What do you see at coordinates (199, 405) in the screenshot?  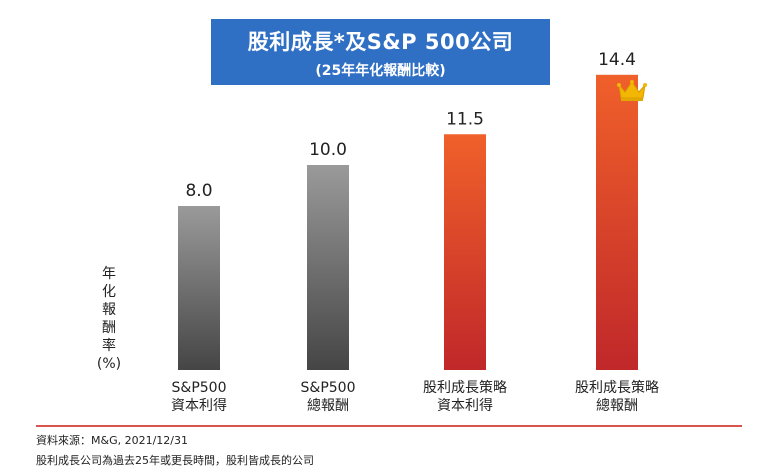 I see `x-tick-label-0-1: 資本利得` at bounding box center [199, 405].